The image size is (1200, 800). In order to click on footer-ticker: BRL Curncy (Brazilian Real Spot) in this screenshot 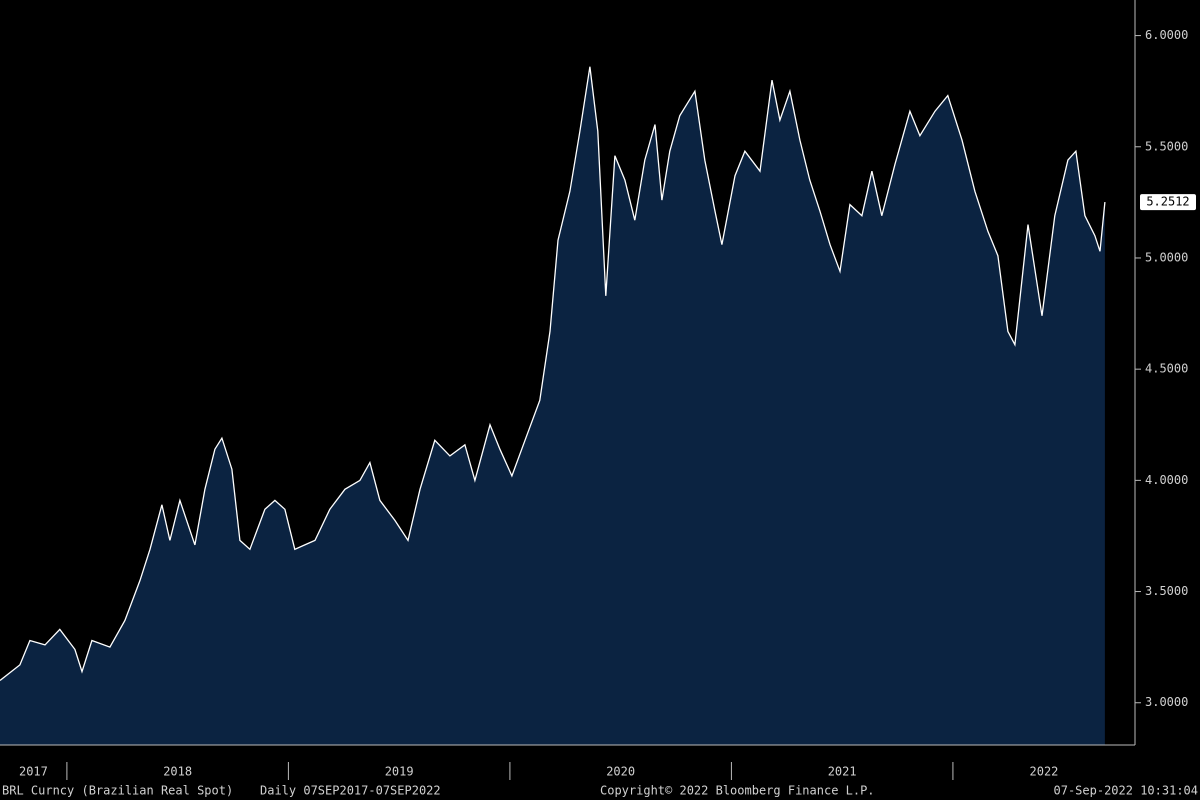, I will do `click(117, 791)`.